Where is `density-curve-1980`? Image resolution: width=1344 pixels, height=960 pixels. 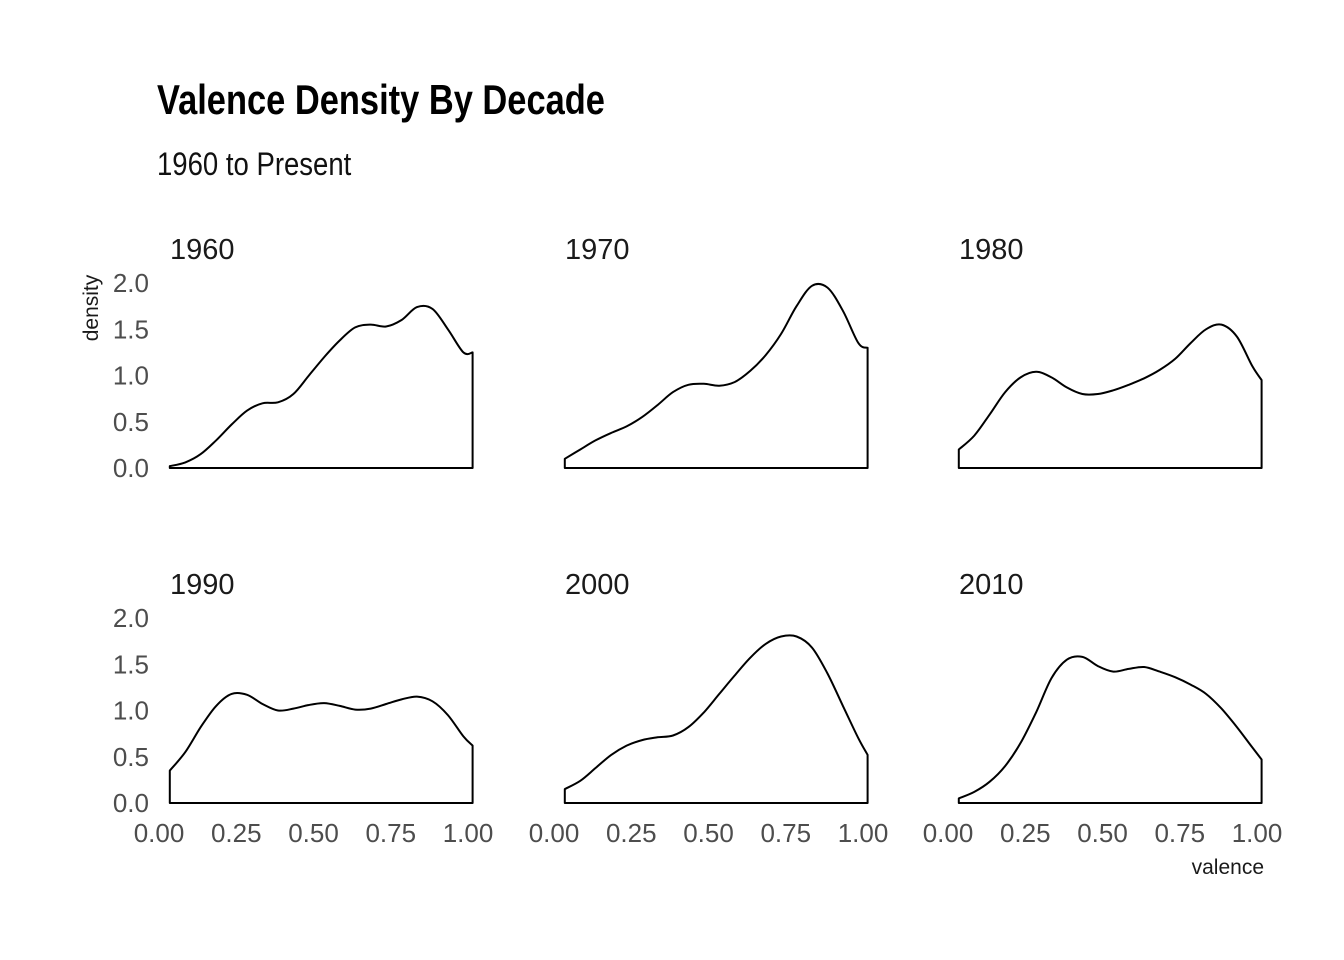 density-curve-1980 is located at coordinates (1110, 396).